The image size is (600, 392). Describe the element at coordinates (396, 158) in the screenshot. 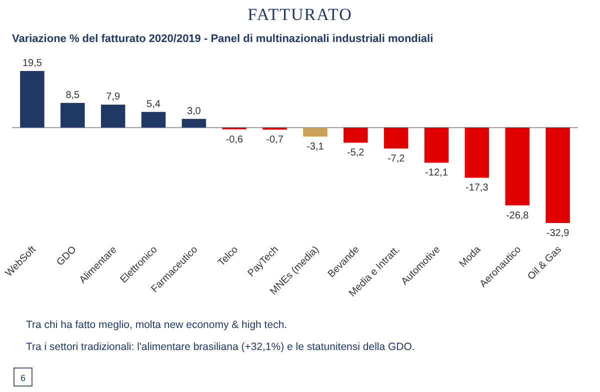

I see `data-label: -7,2` at that location.